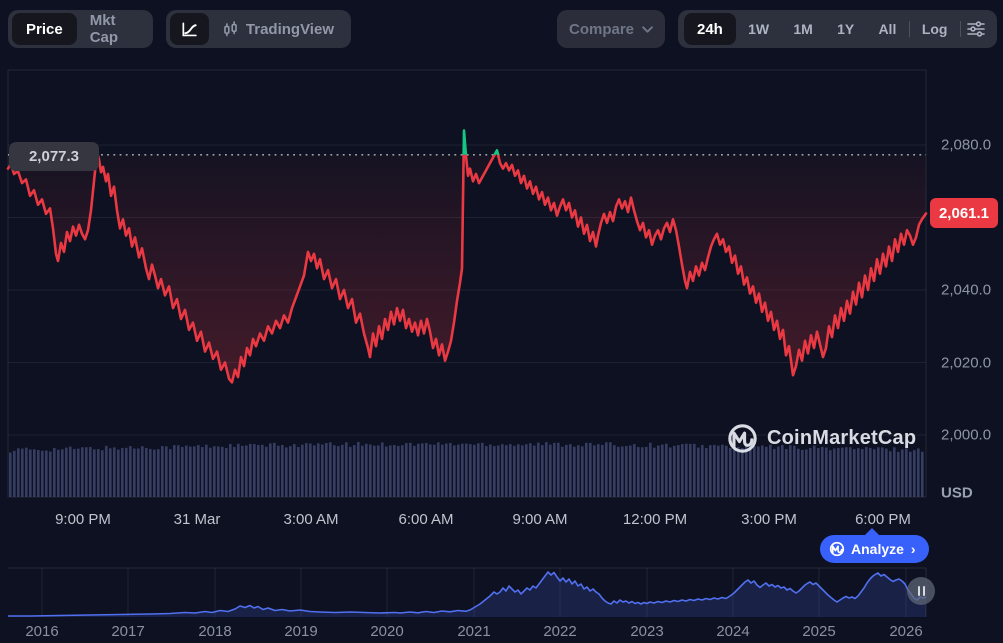 The height and width of the screenshot is (643, 1003). I want to click on year-tick: 2017, so click(128, 631).